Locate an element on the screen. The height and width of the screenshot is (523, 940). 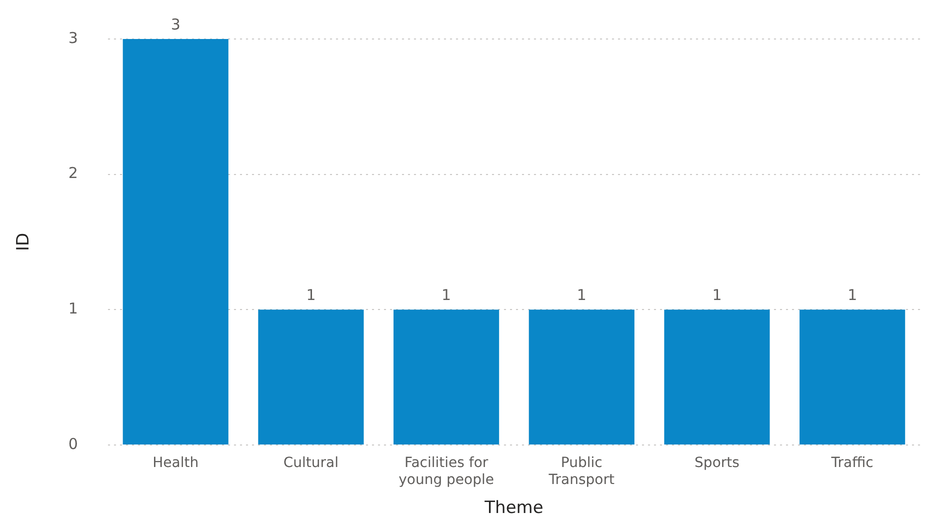
y-tick-label: 1 is located at coordinates (73, 309).